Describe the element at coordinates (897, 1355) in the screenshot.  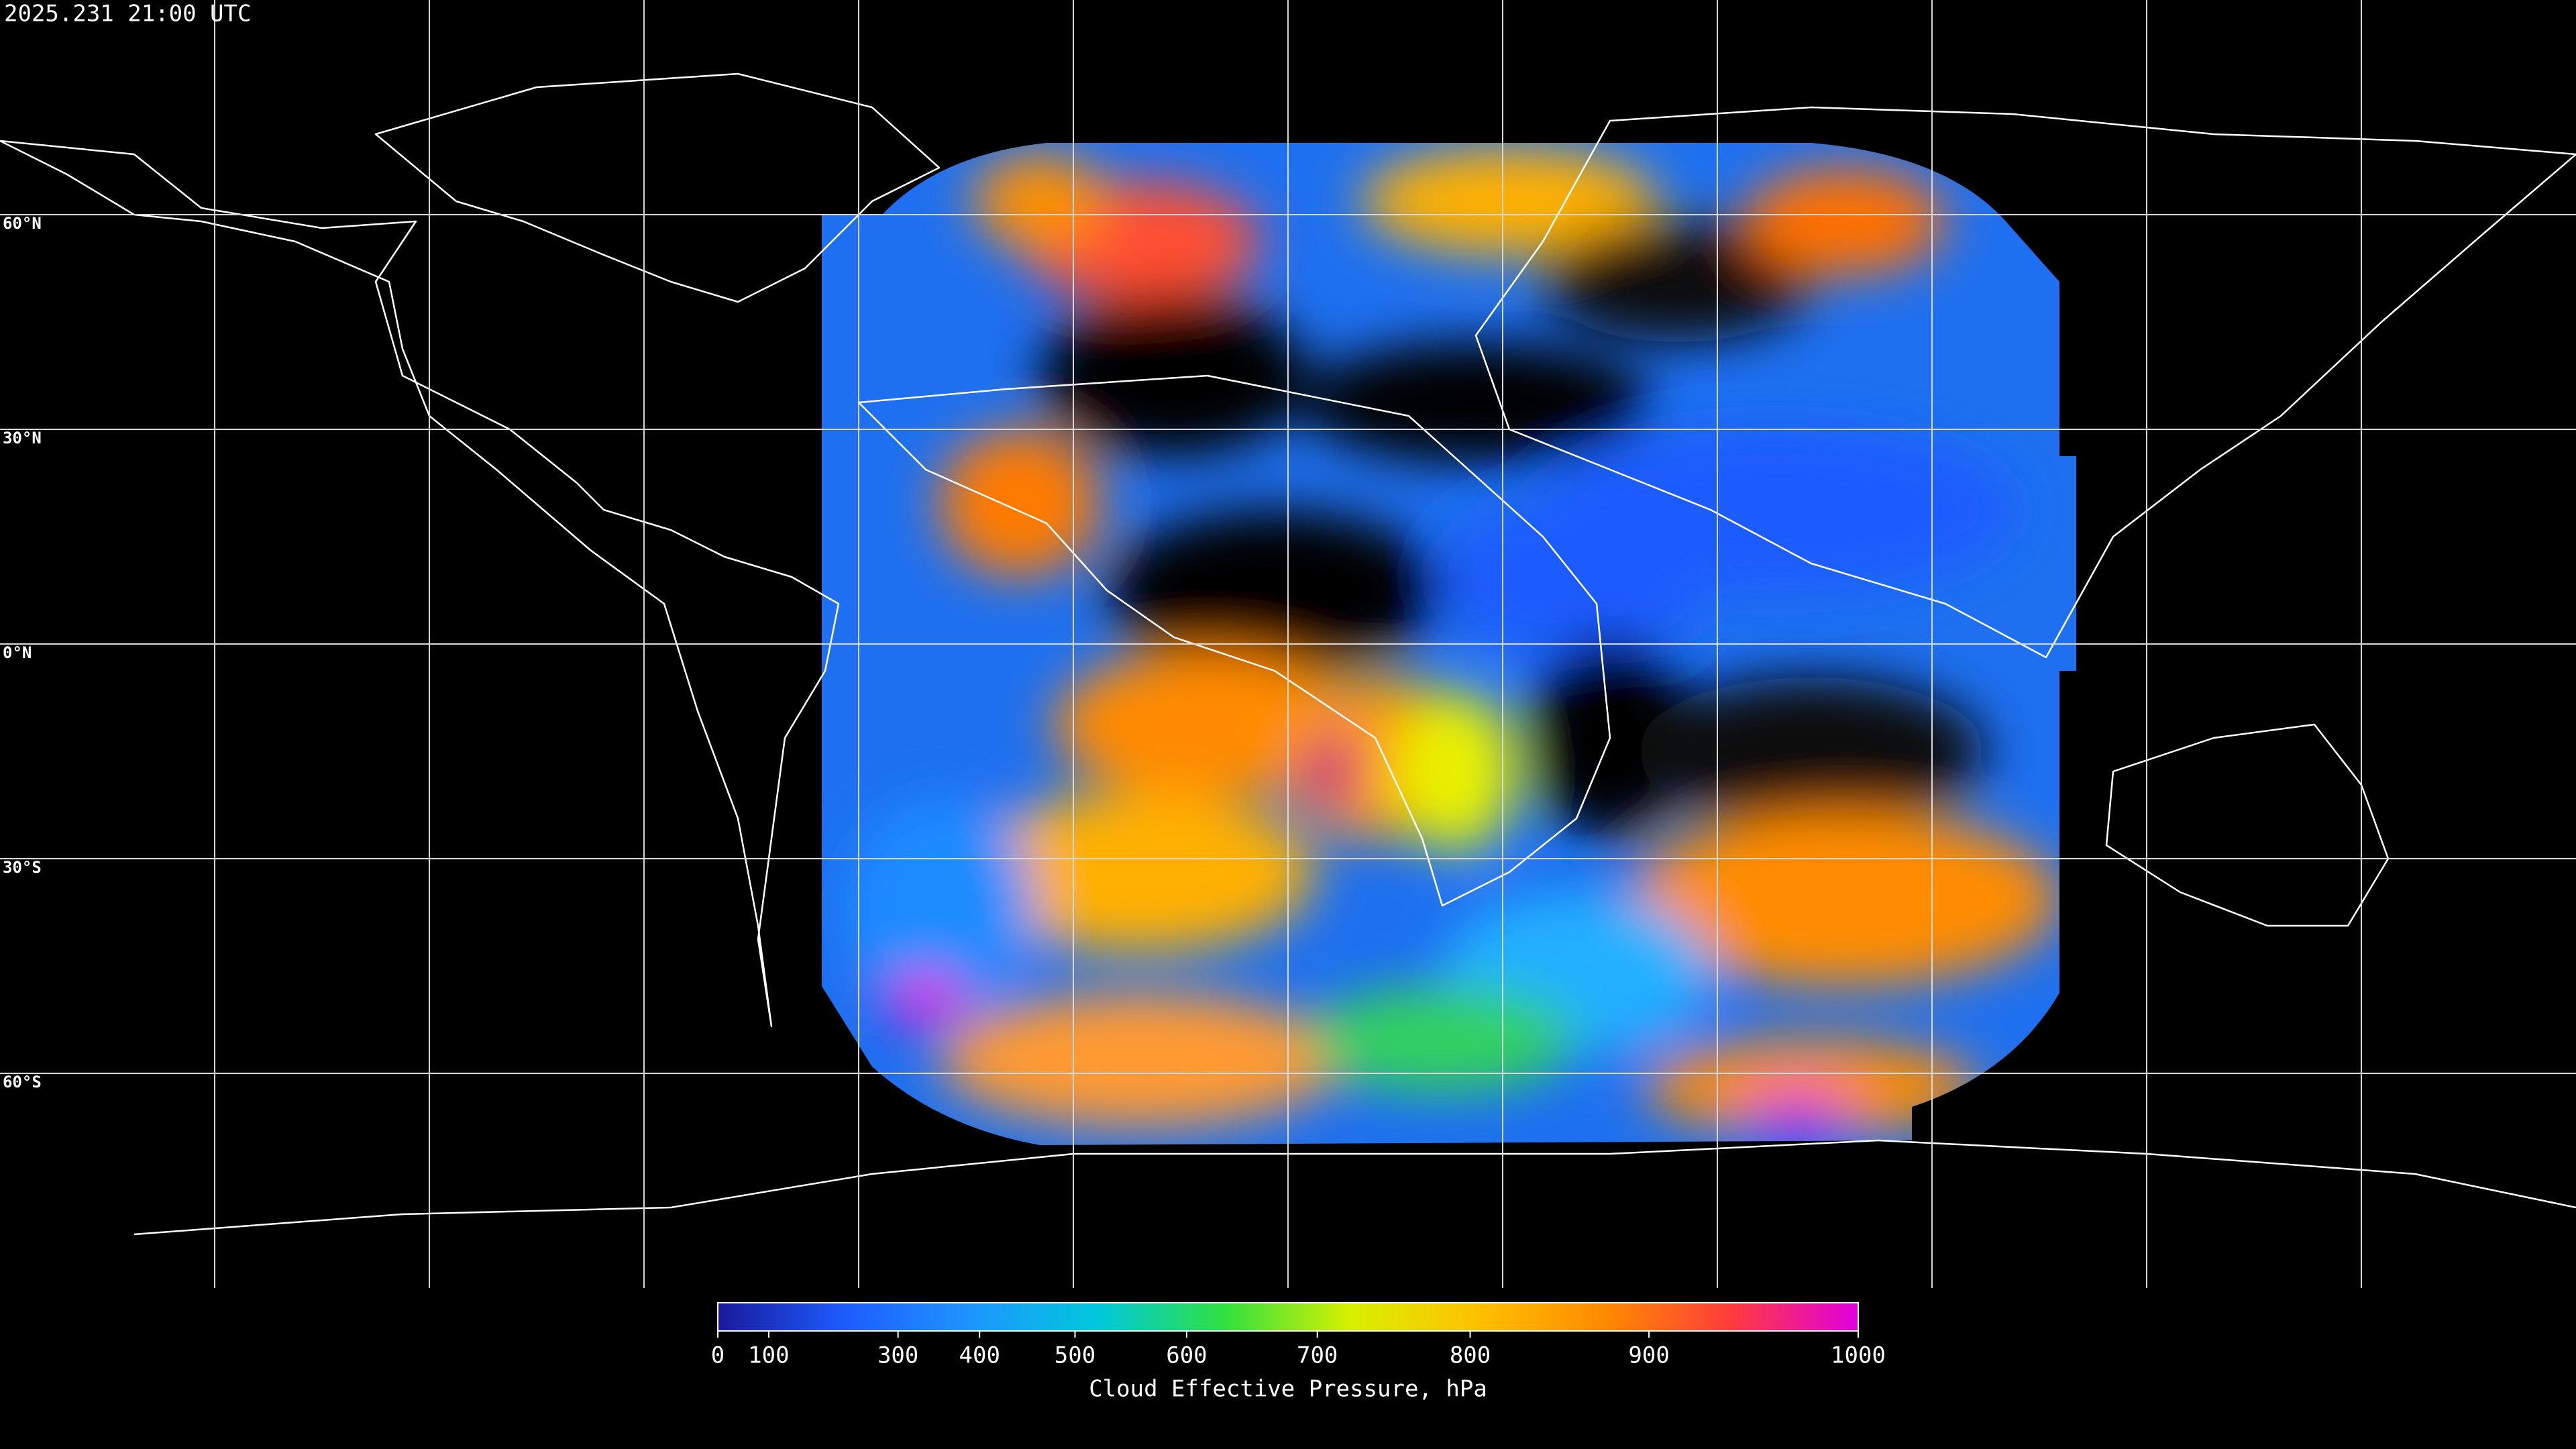
I see `colorbar-tick-label: 300` at that location.